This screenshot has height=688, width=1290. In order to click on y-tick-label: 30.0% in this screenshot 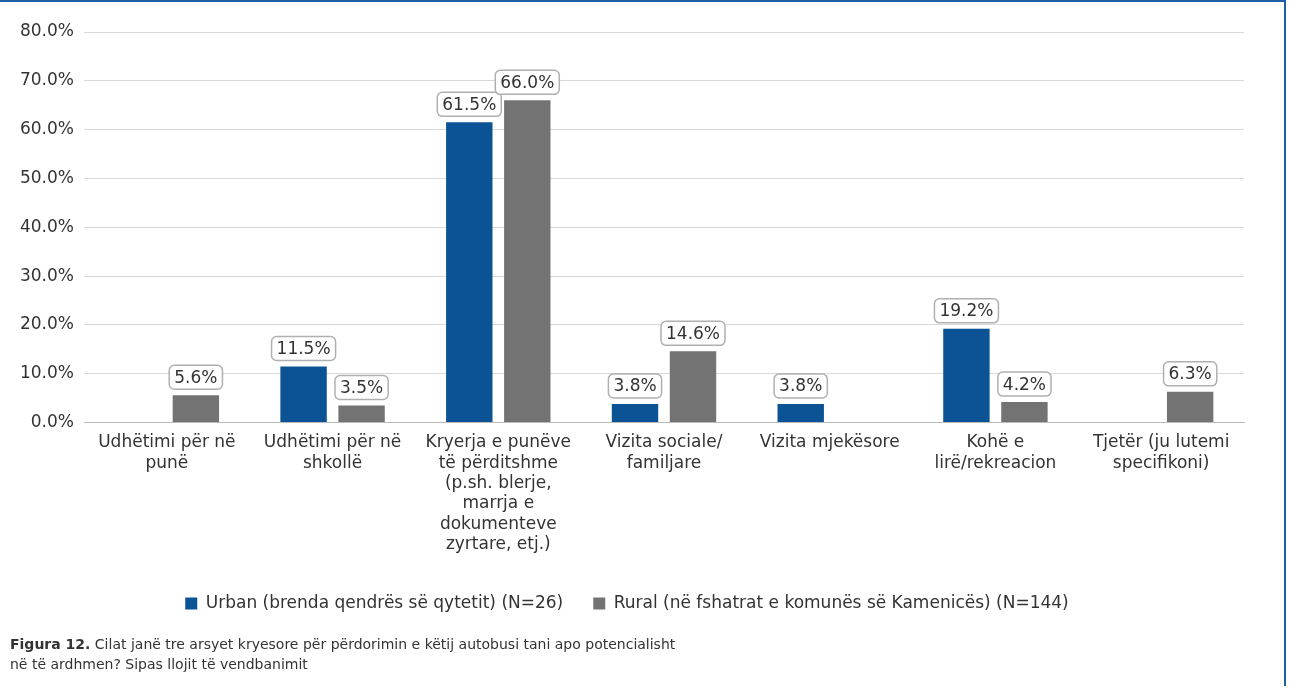, I will do `click(46, 274)`.